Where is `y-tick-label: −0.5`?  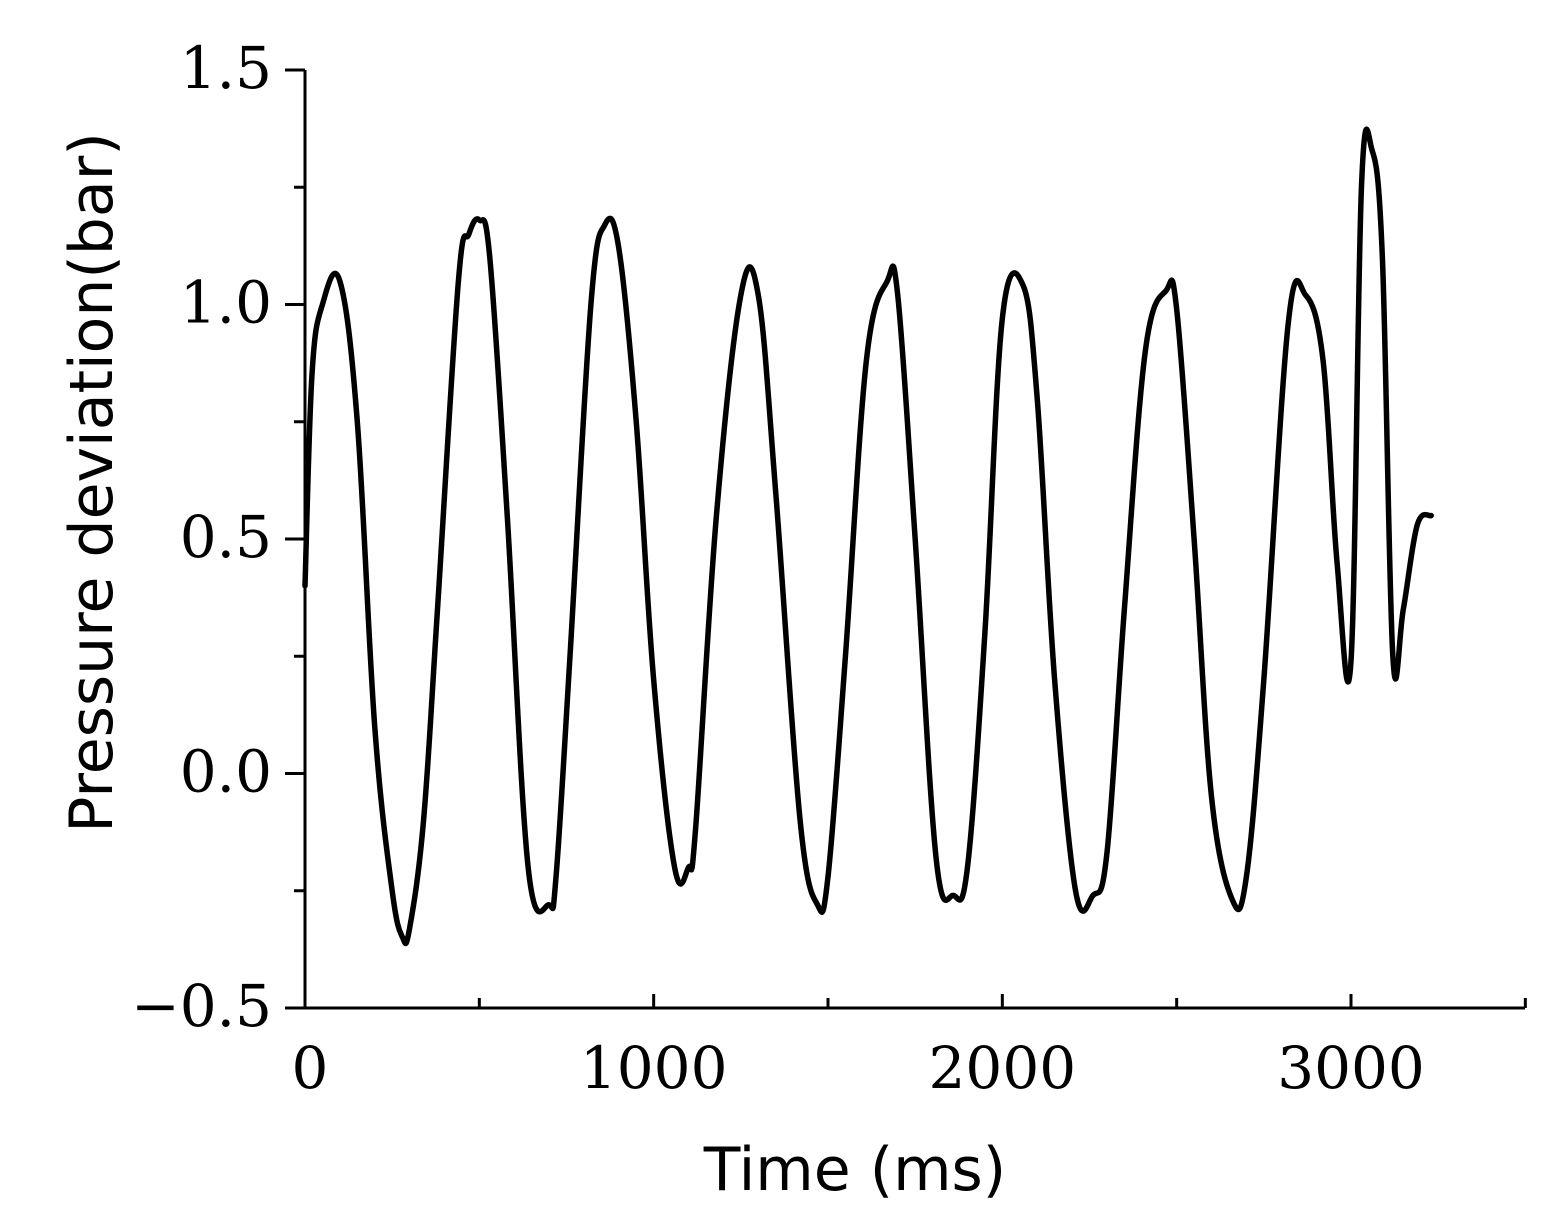
y-tick-label: −0.5 is located at coordinates (201, 1006).